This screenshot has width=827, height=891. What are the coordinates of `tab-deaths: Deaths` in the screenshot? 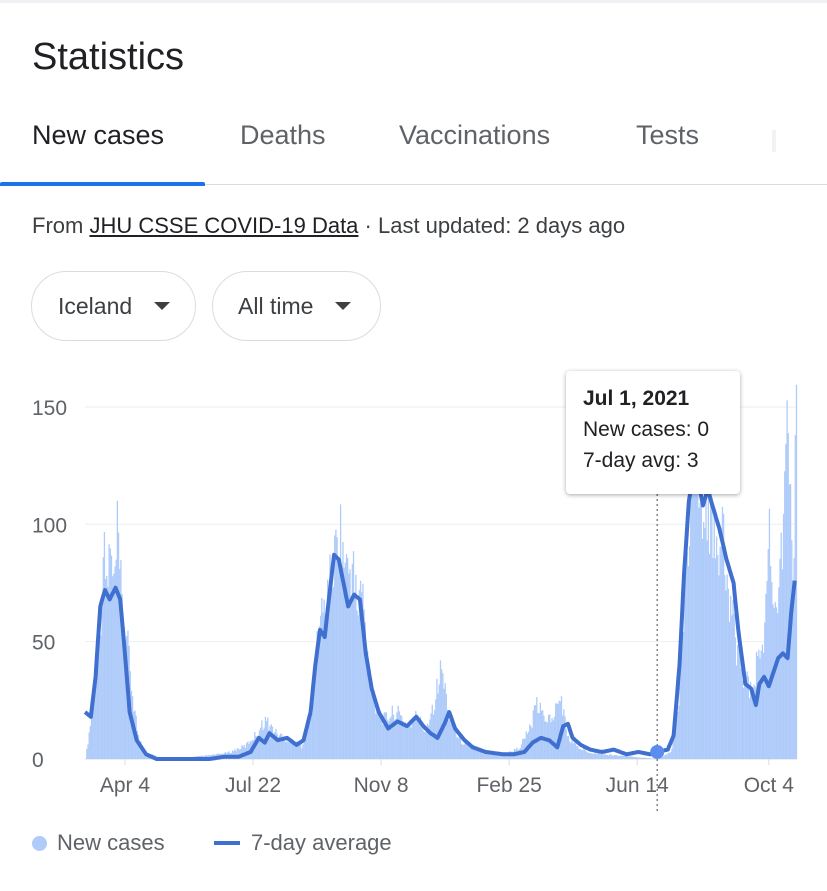 It's located at (283, 135).